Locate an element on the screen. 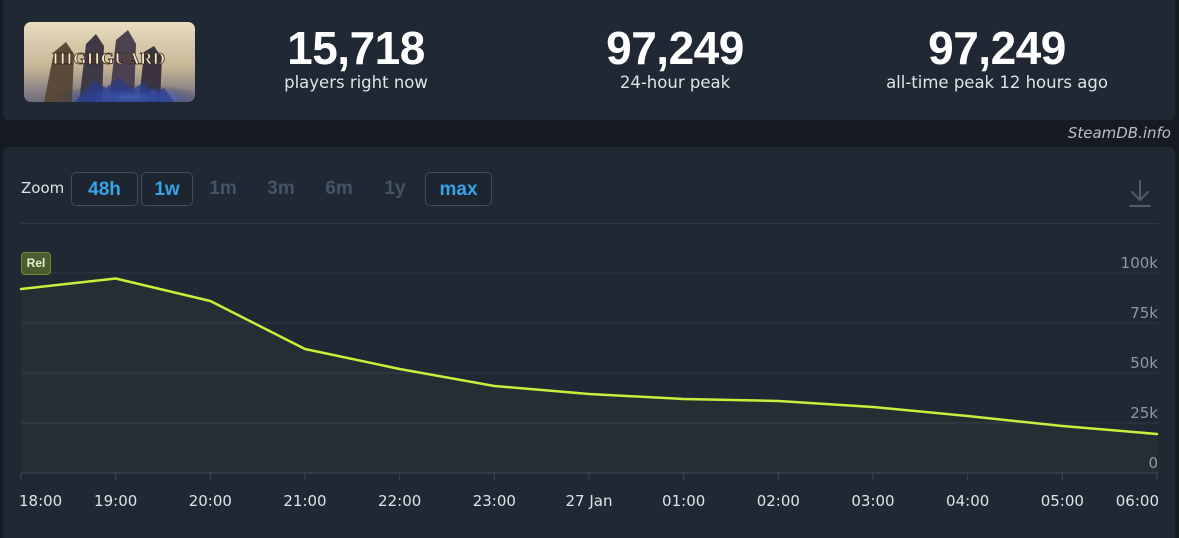 The image size is (1179, 538). y-tick-label: 0 is located at coordinates (1153, 463).